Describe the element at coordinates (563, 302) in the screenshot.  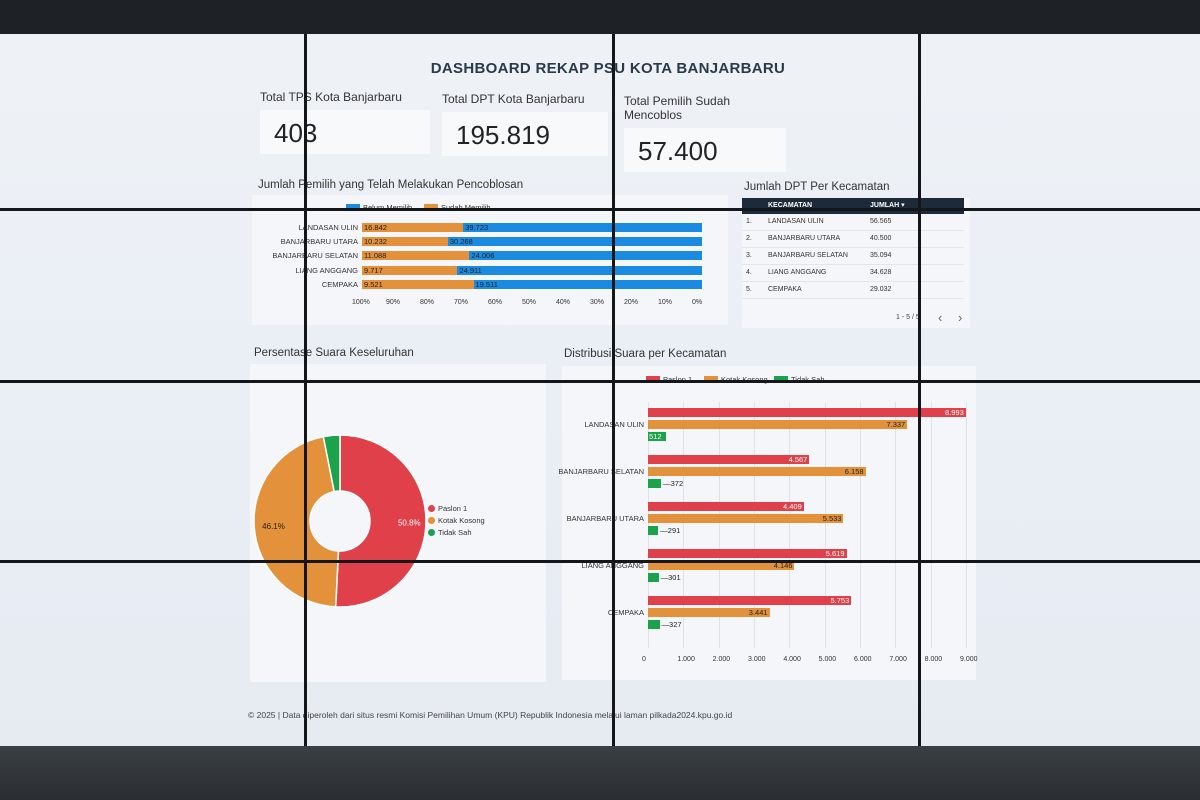
I see `x-tick: 40%` at that location.